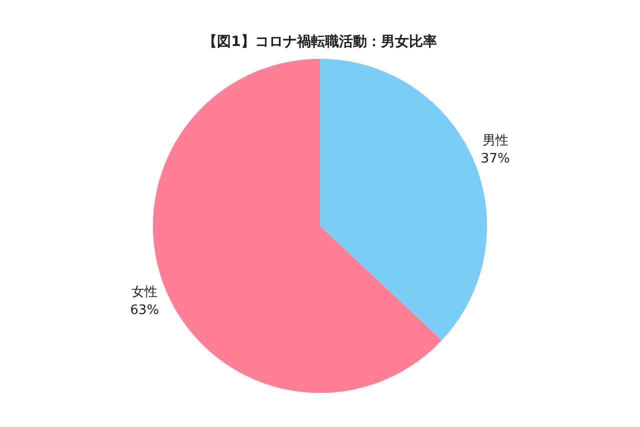 Image resolution: width=640 pixels, height=427 pixels. What do you see at coordinates (320, 41) in the screenshot?
I see `chart-title: 【図1】コロナ禍転職活動：男女比率` at bounding box center [320, 41].